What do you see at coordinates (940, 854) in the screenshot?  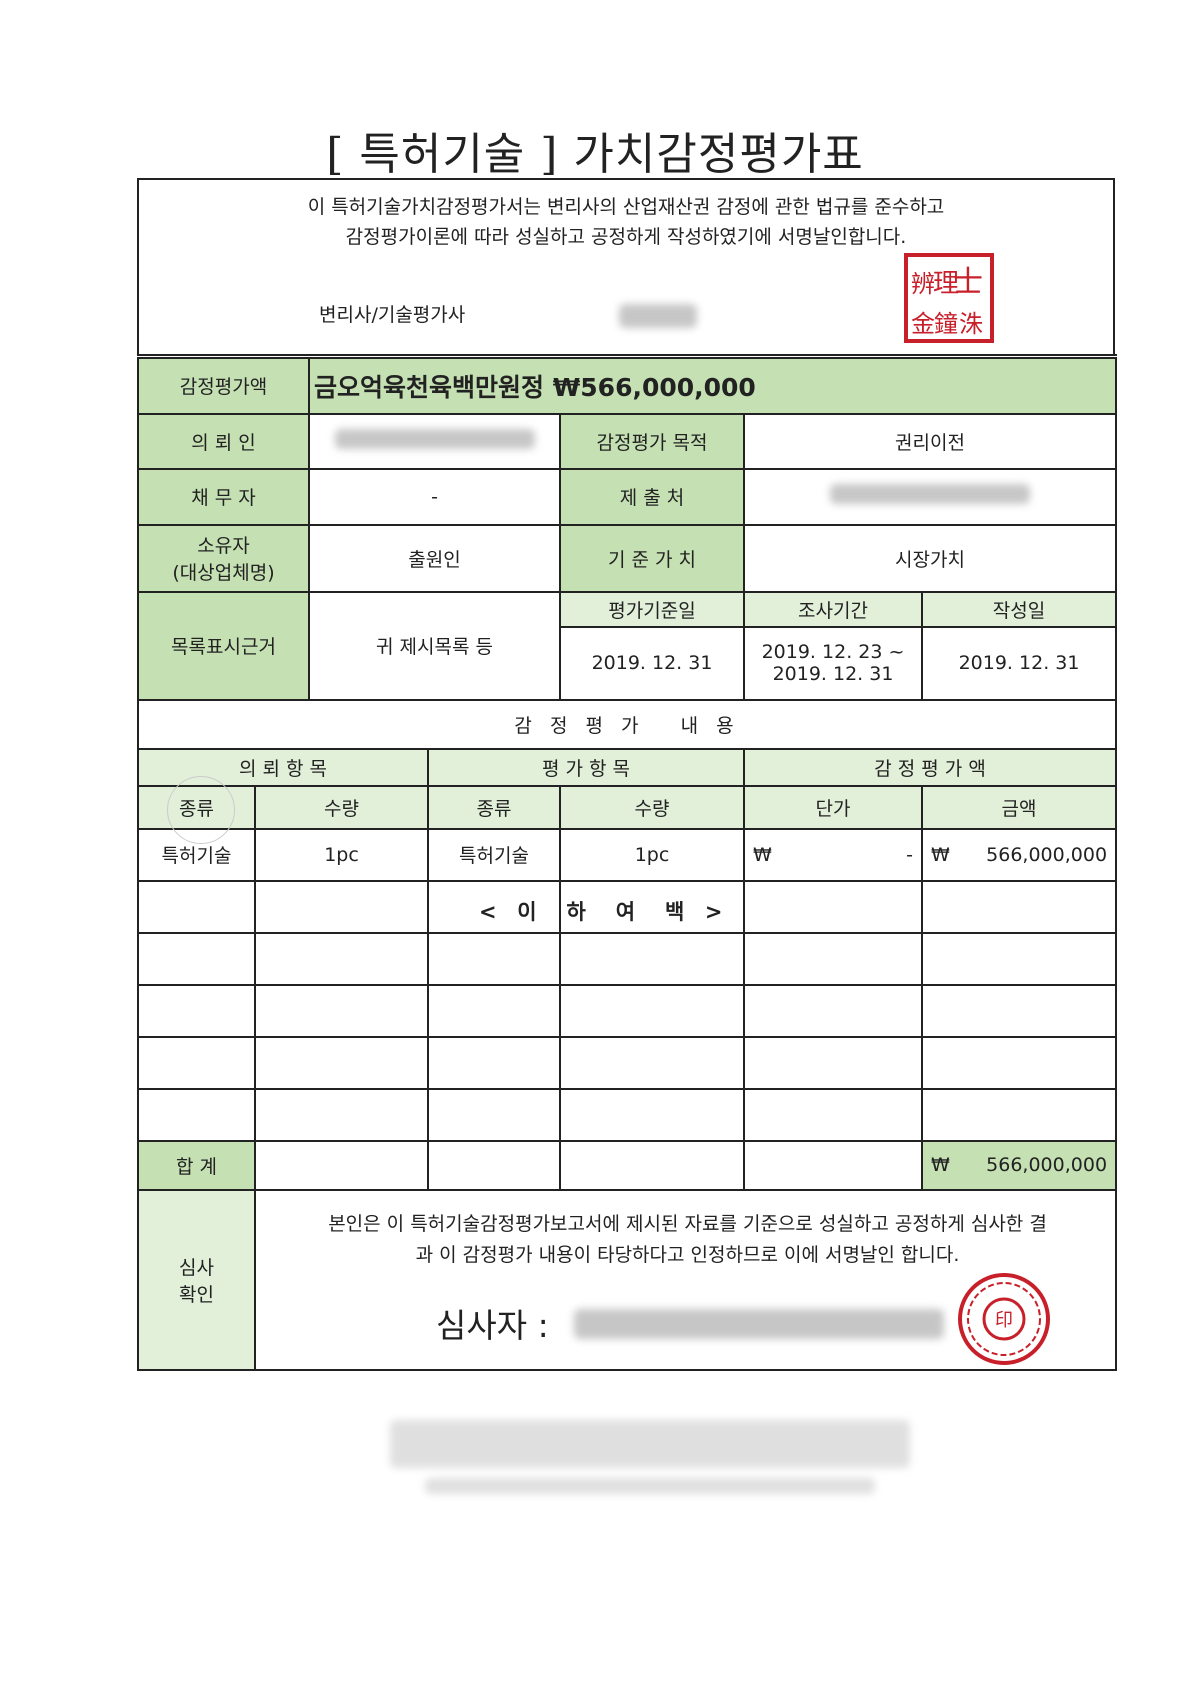 I see `amount-currency: ₩` at bounding box center [940, 854].